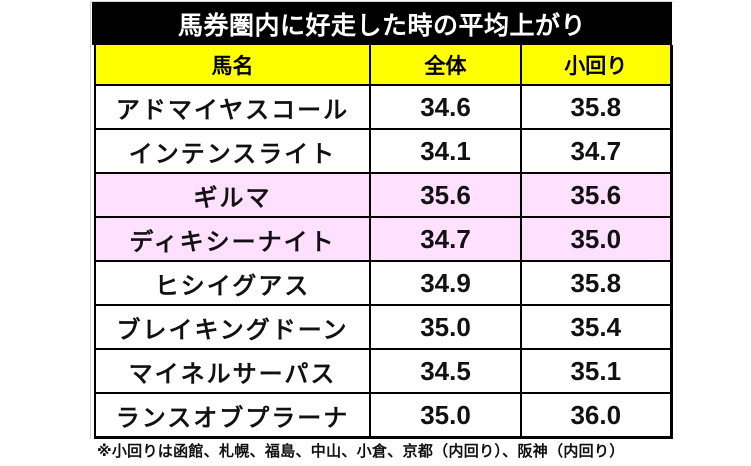 The image size is (751, 466). What do you see at coordinates (233, 151) in the screenshot?
I see `horse-name: インテンスライト` at bounding box center [233, 151].